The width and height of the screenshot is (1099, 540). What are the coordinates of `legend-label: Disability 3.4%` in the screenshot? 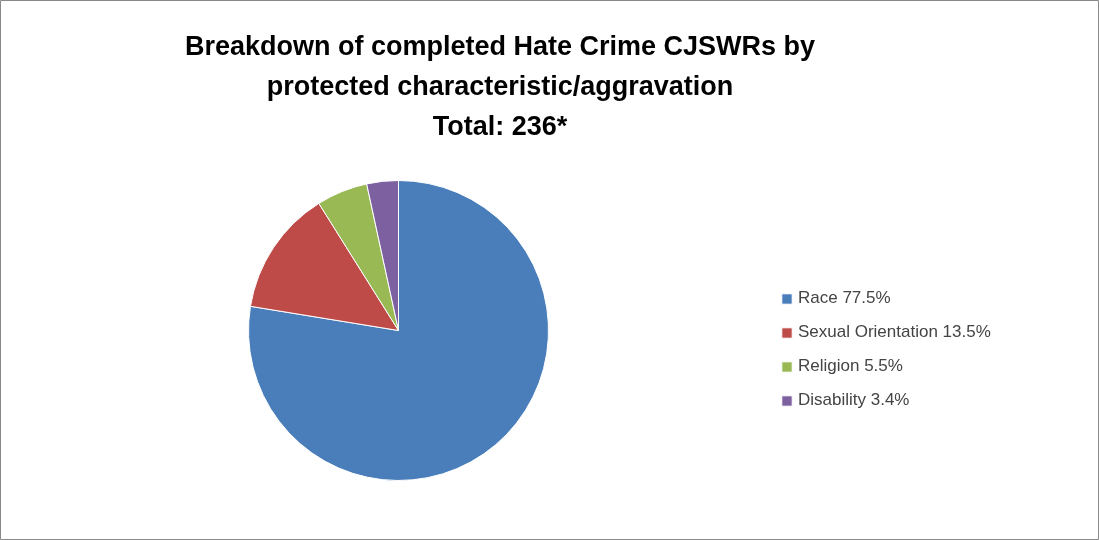 It's located at (854, 400).